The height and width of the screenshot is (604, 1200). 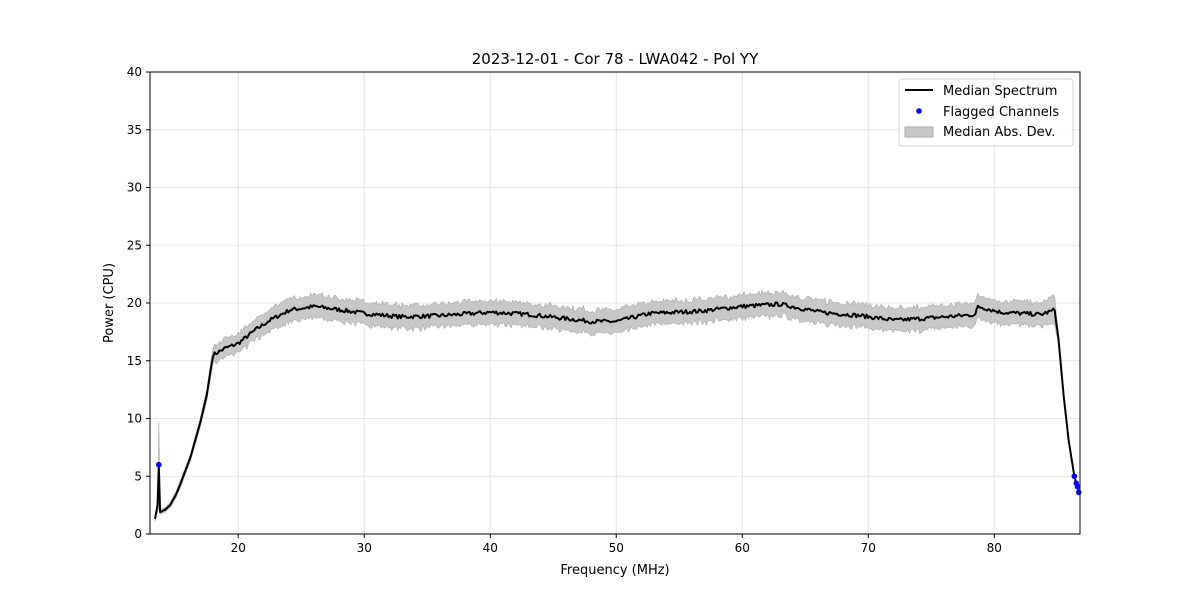 I want to click on legend-median-label: Median Spectrum, so click(x=1000, y=91).